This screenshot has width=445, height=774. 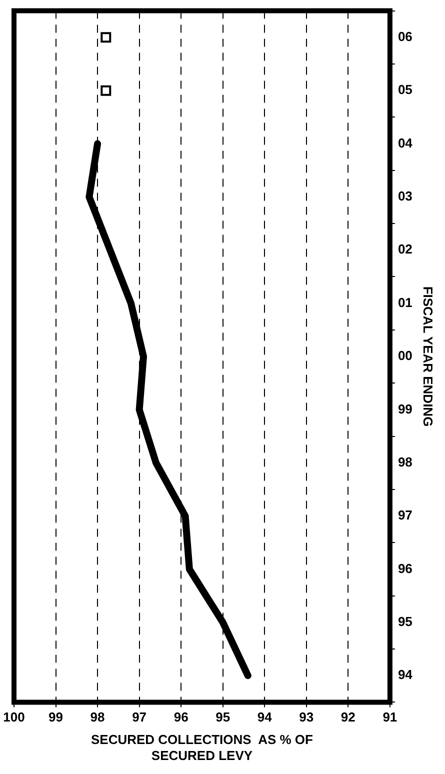 What do you see at coordinates (405, 515) in the screenshot?
I see `y-tick-label: 97` at bounding box center [405, 515].